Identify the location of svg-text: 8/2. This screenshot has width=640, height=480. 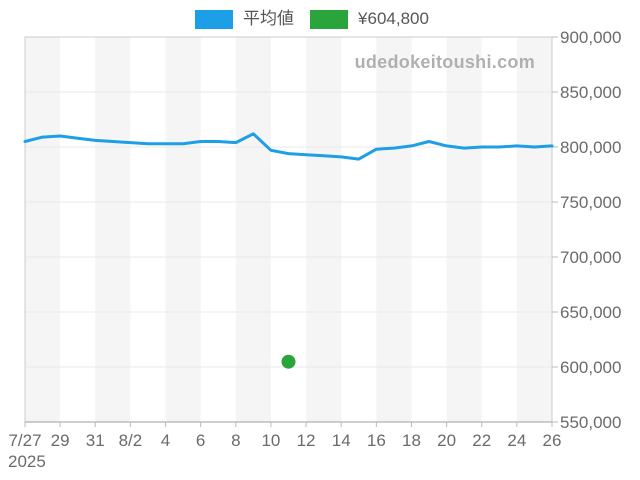
(131, 440).